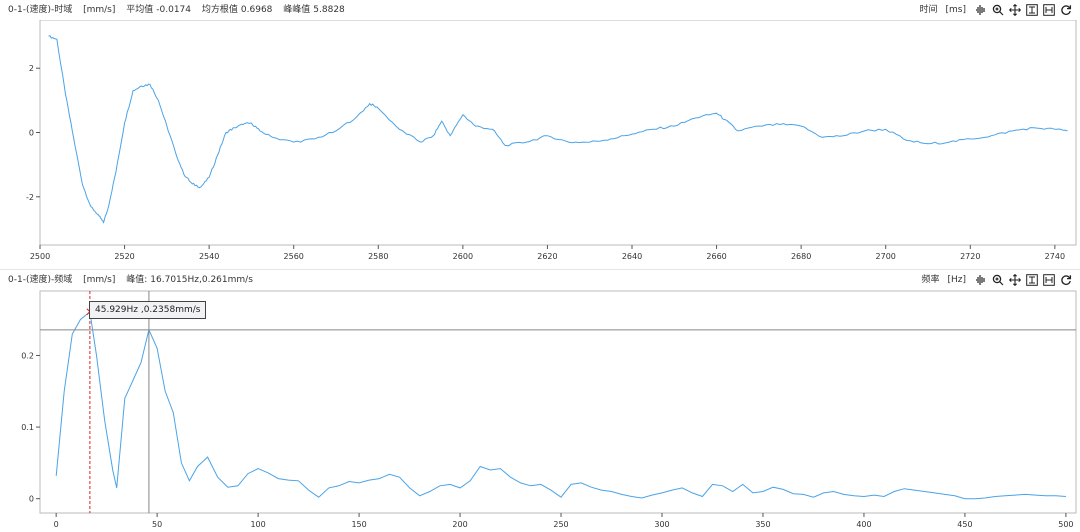 The width and height of the screenshot is (1080, 532). I want to click on time-domain-title: 0-1-(速度)-时域, so click(40, 10).